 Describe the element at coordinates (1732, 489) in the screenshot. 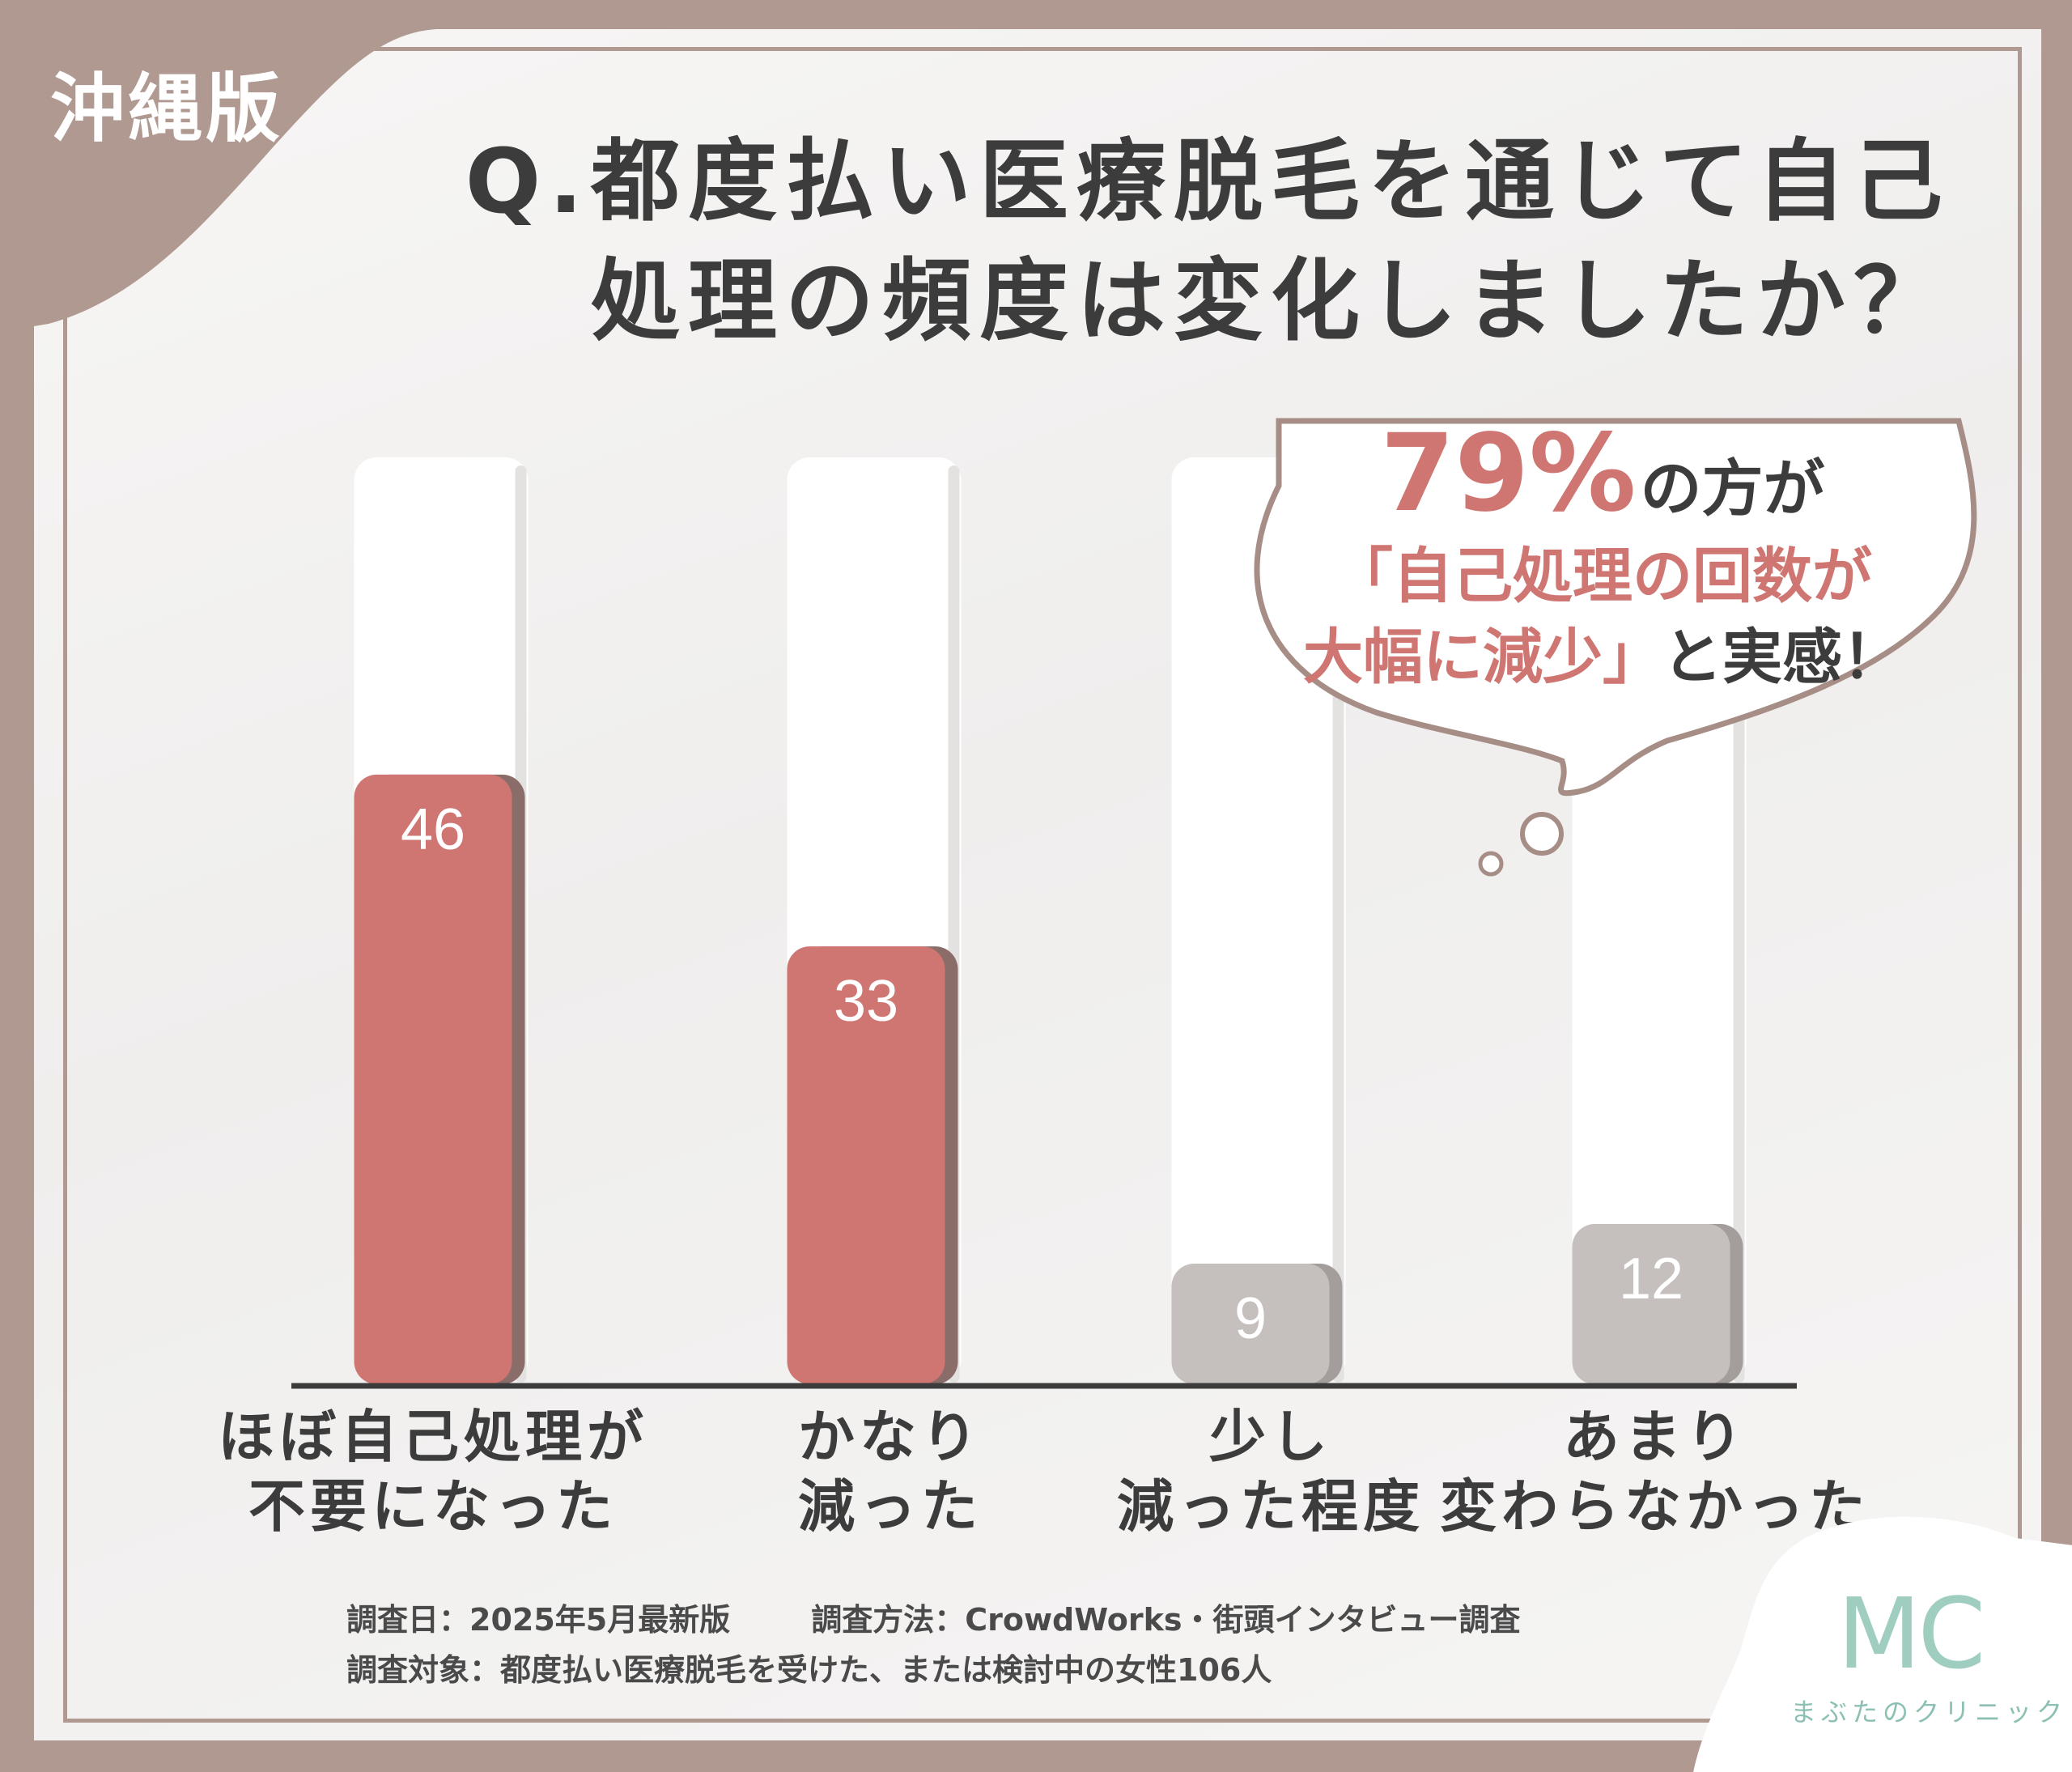

I see `callout-percent-suffix: の方が` at that location.